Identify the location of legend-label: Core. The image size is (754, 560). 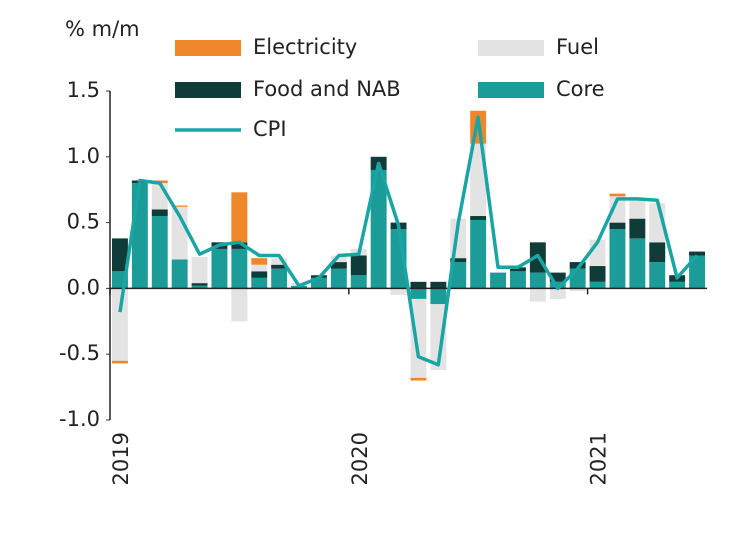
(580, 89).